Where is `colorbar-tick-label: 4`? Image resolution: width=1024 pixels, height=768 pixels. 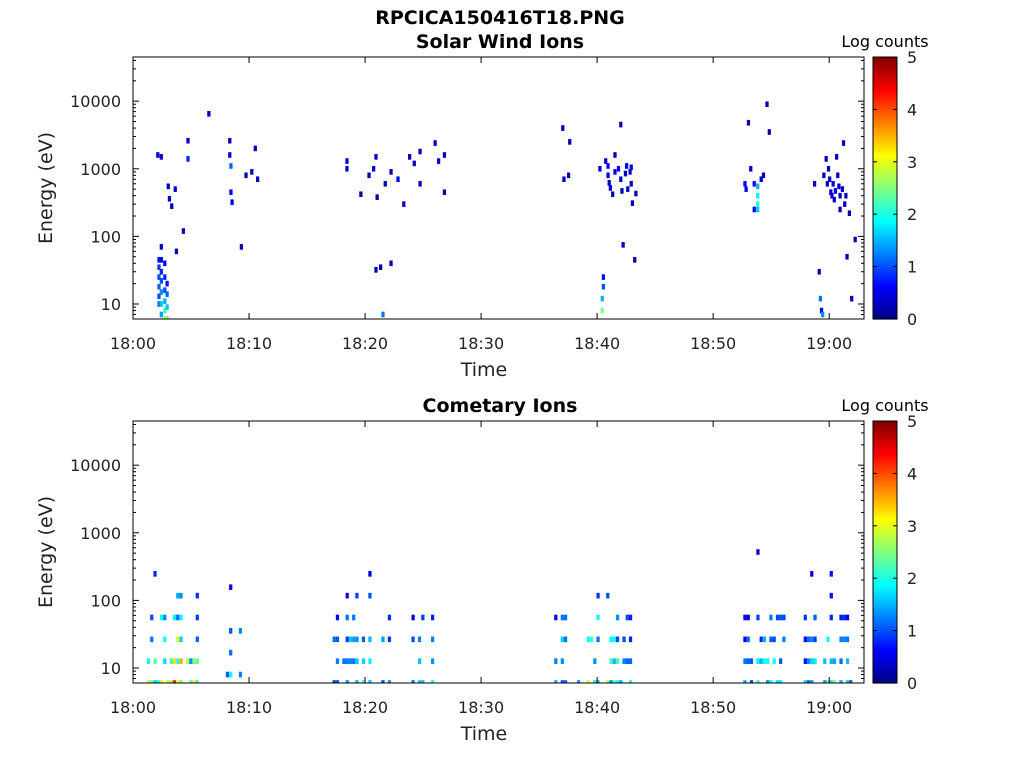
colorbar-tick-label: 4 is located at coordinates (912, 109).